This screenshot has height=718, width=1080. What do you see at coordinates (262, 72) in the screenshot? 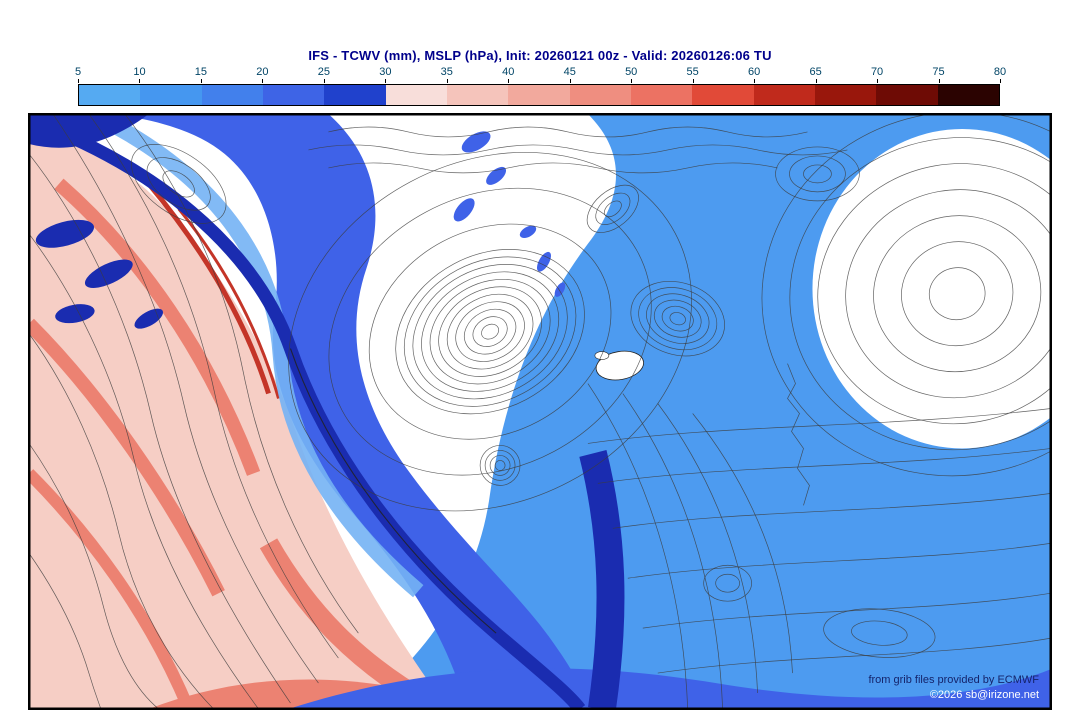
I see `colorbar-tick-label: 20` at bounding box center [262, 72].